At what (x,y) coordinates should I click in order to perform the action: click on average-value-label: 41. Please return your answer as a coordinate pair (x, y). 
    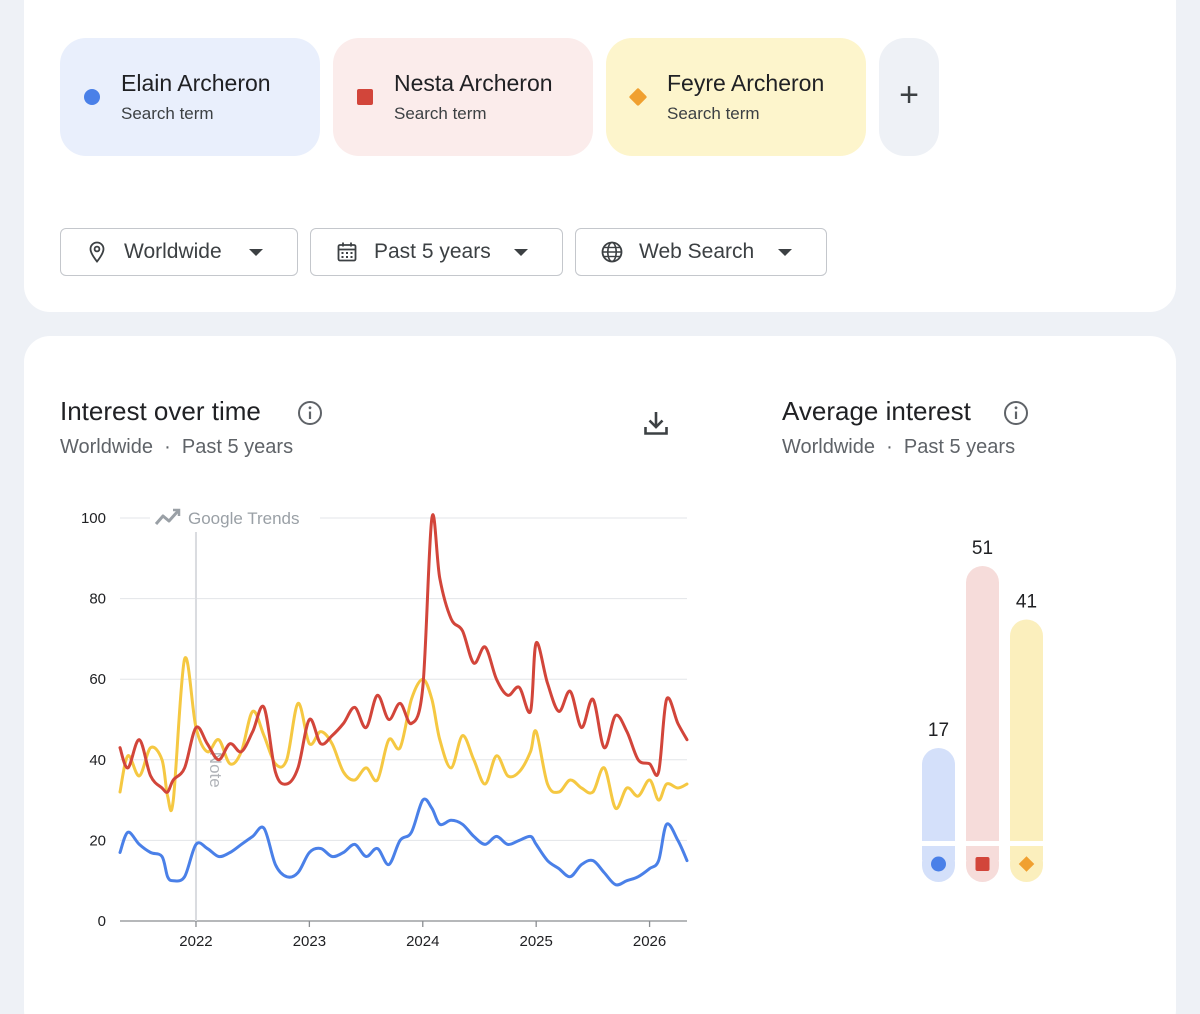
    Looking at the image, I should click on (1026, 602).